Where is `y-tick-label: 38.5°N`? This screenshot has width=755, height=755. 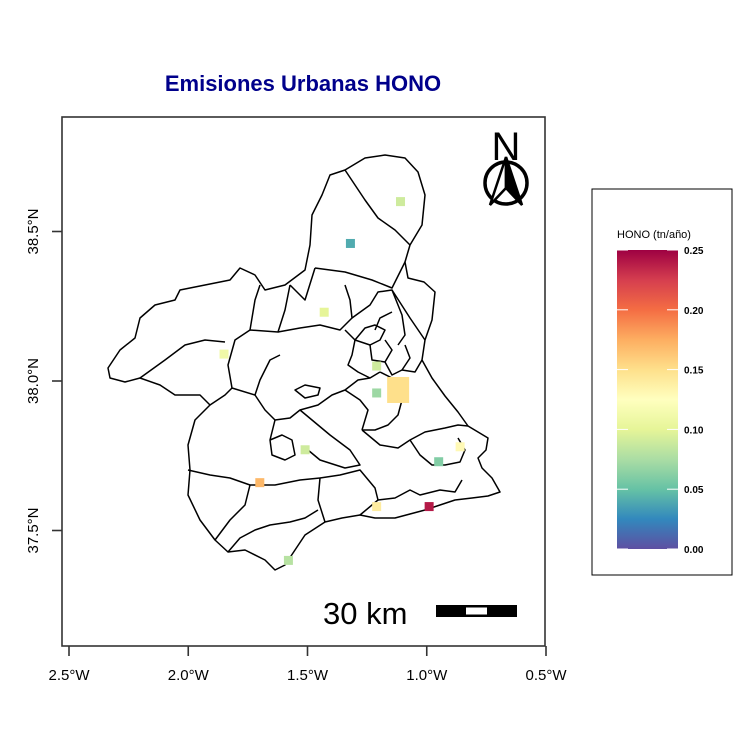
y-tick-label: 38.5°N is located at coordinates (33, 231).